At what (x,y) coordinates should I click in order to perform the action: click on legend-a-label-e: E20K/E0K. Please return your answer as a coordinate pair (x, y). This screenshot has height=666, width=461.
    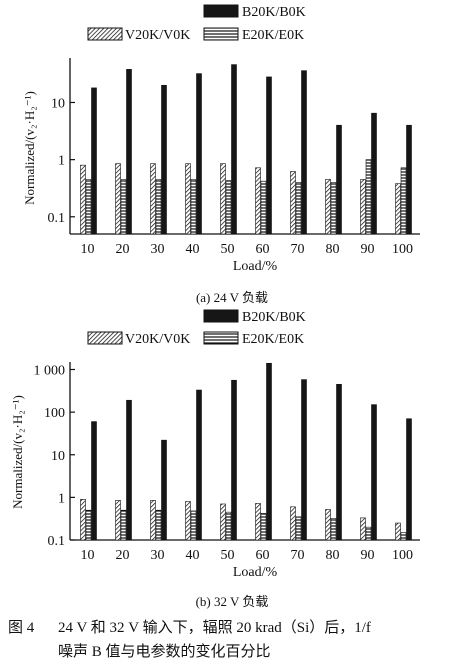
    Looking at the image, I should click on (273, 35).